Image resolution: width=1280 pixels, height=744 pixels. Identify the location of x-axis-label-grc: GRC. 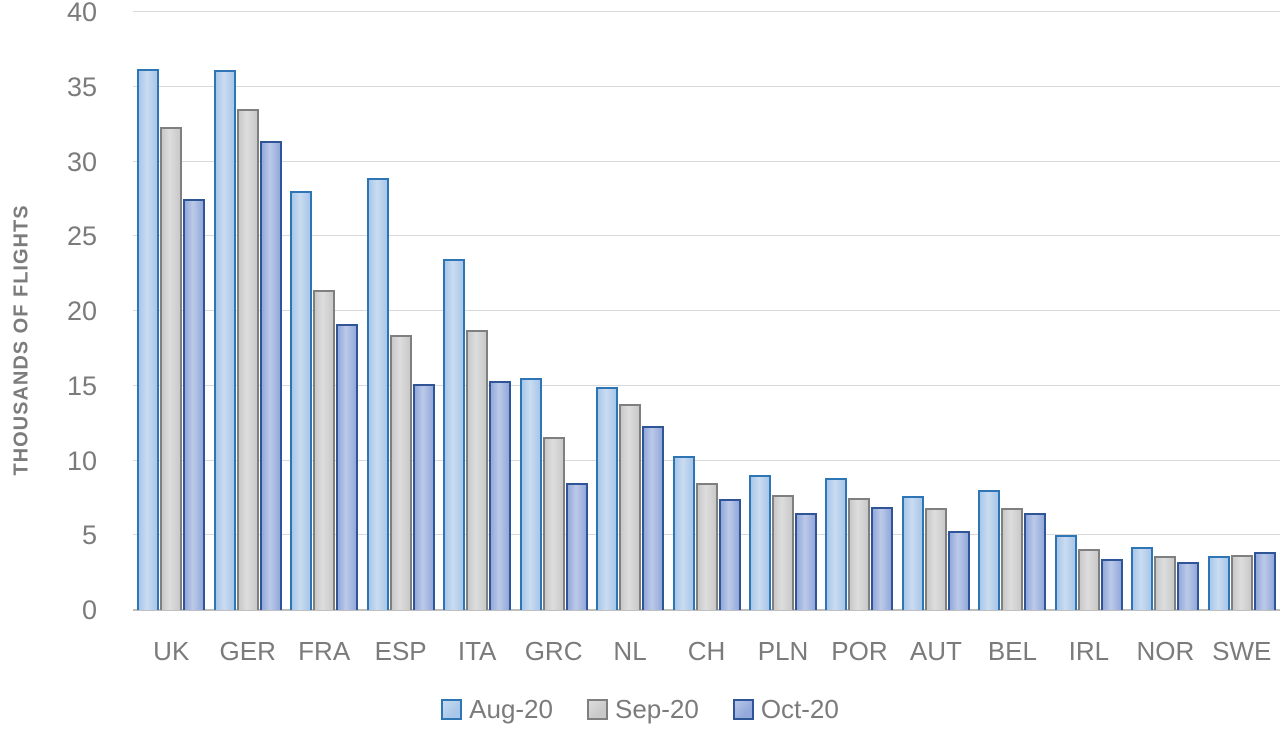
(553, 651).